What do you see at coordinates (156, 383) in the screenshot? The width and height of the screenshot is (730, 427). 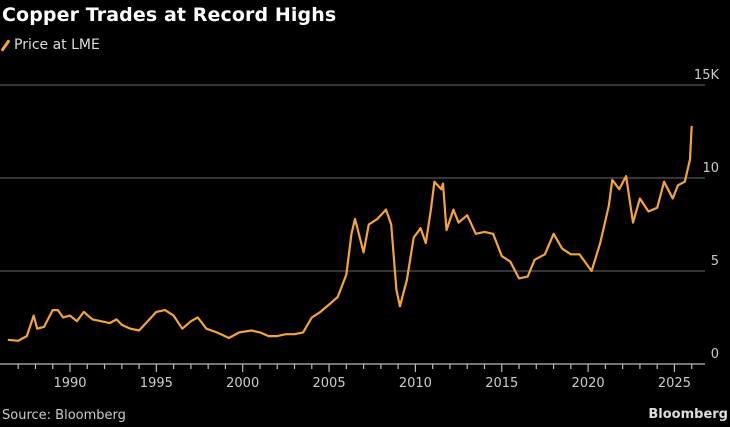 I see `x-tick-label: 1995` at bounding box center [156, 383].